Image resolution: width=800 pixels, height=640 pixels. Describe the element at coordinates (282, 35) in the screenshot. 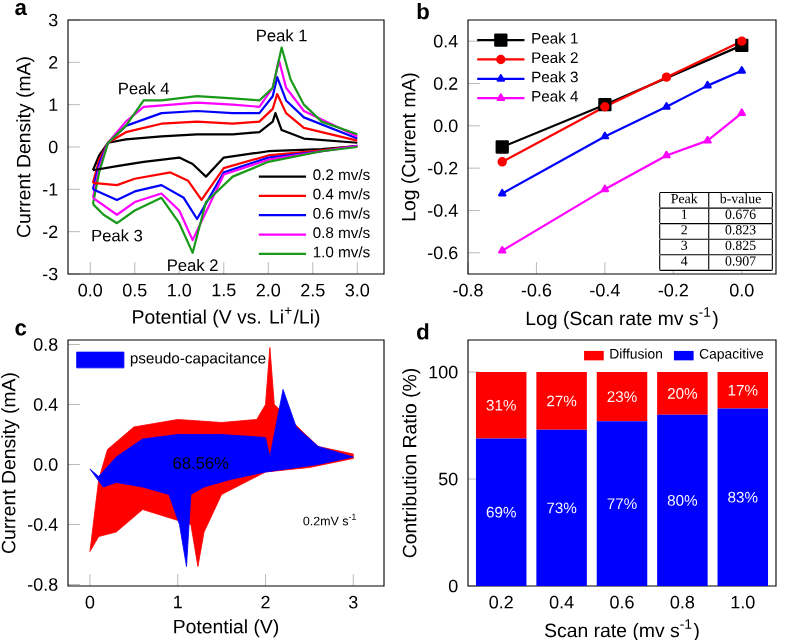

I see `annotation: Peak 1` at that location.